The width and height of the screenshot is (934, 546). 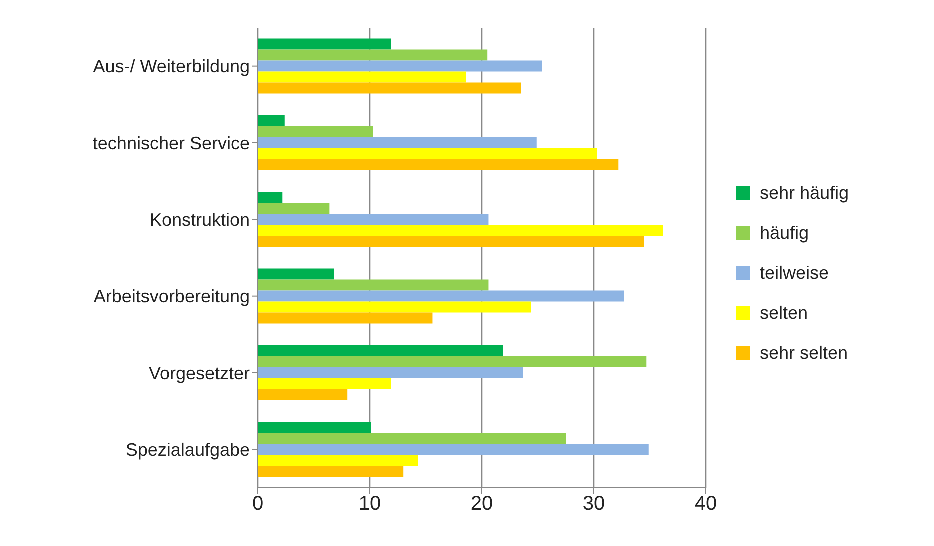 I want to click on legend-label: sehr selten, so click(x=804, y=353).